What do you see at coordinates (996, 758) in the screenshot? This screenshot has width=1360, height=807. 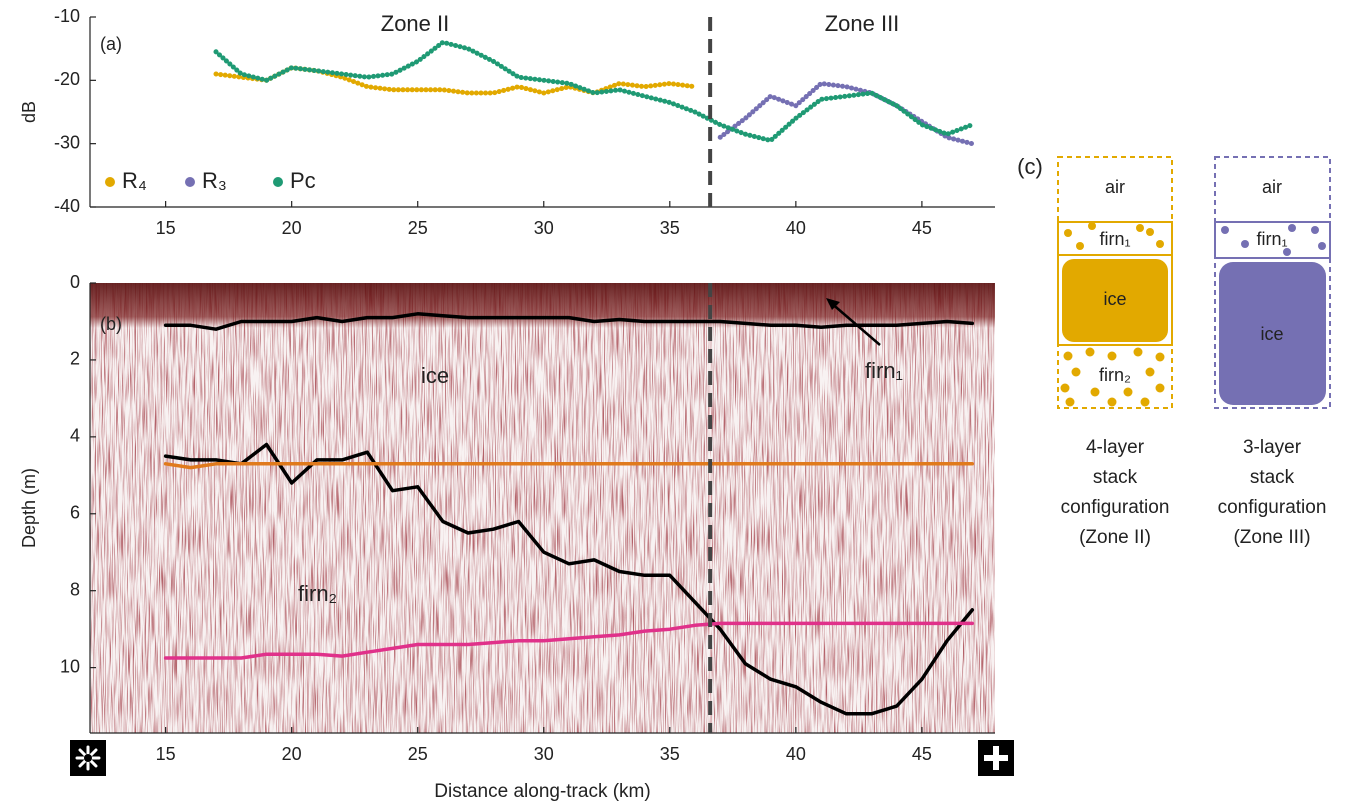 I see `end-icon-glyph` at bounding box center [996, 758].